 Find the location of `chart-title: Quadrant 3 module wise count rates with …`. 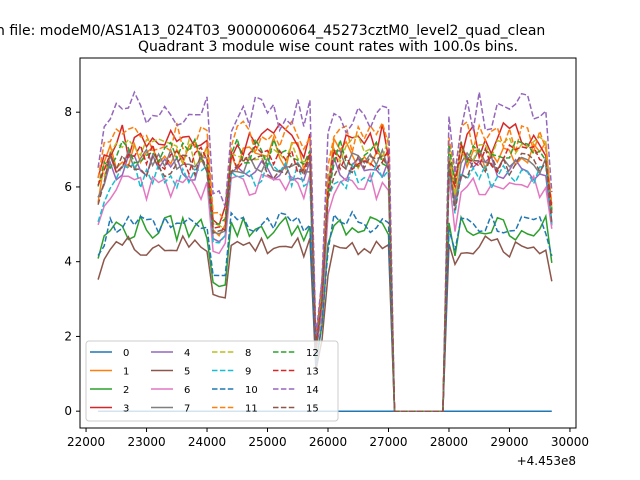

chart-title: Quadrant 3 module wise count rates with … is located at coordinates (328, 47).